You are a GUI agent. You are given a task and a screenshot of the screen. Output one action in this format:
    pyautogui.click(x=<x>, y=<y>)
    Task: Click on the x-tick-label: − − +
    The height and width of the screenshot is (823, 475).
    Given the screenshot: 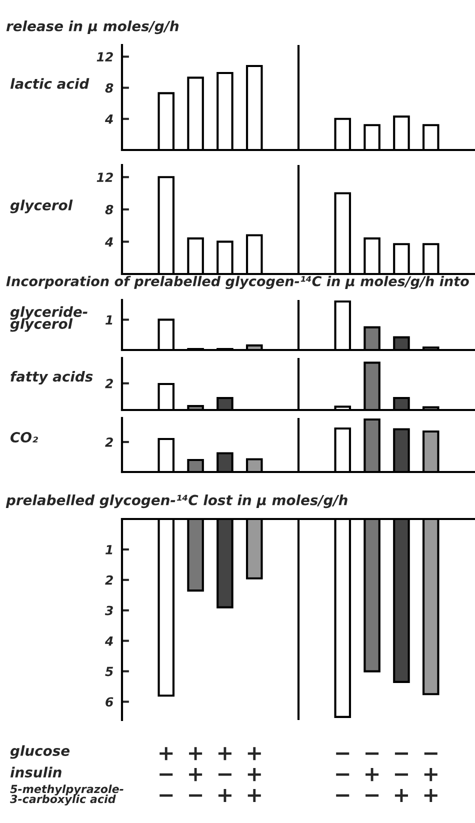 What is the action you would take?
    pyautogui.click(x=401, y=777)
    